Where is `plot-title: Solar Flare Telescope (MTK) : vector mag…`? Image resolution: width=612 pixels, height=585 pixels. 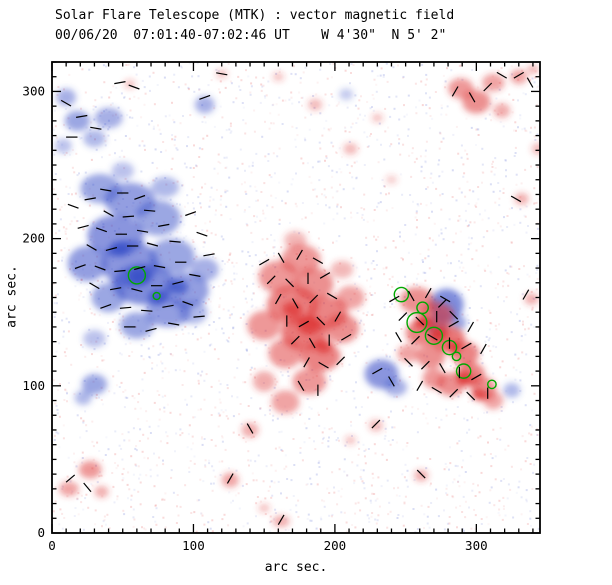 plot-title: Solar Flare Telescope (MTK) : vector mag… is located at coordinates (255, 15).